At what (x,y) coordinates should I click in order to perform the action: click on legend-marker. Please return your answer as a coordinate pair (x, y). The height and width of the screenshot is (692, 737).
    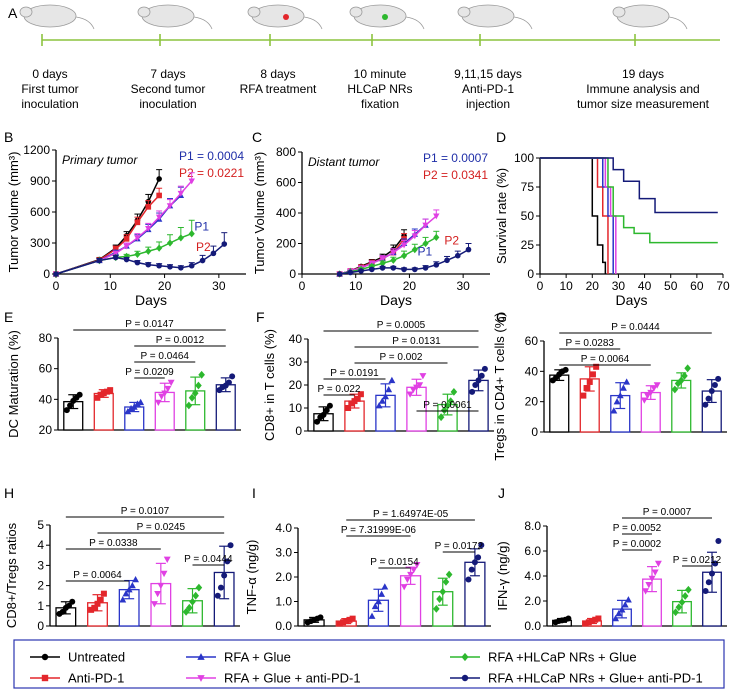
    Looking at the image, I should click on (45, 678).